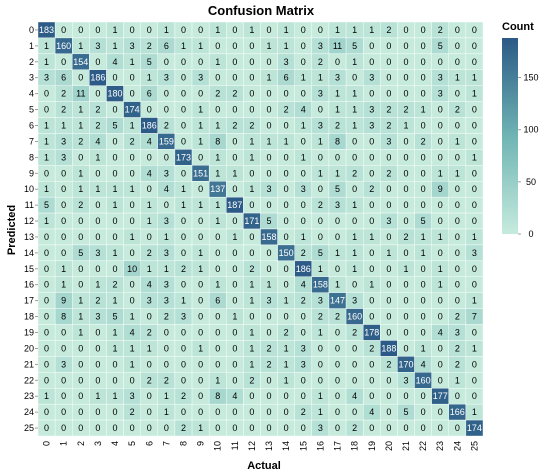 The image size is (540, 475). Describe the element at coordinates (149, 94) in the screenshot. I see `cell-value-label: 6` at that location.